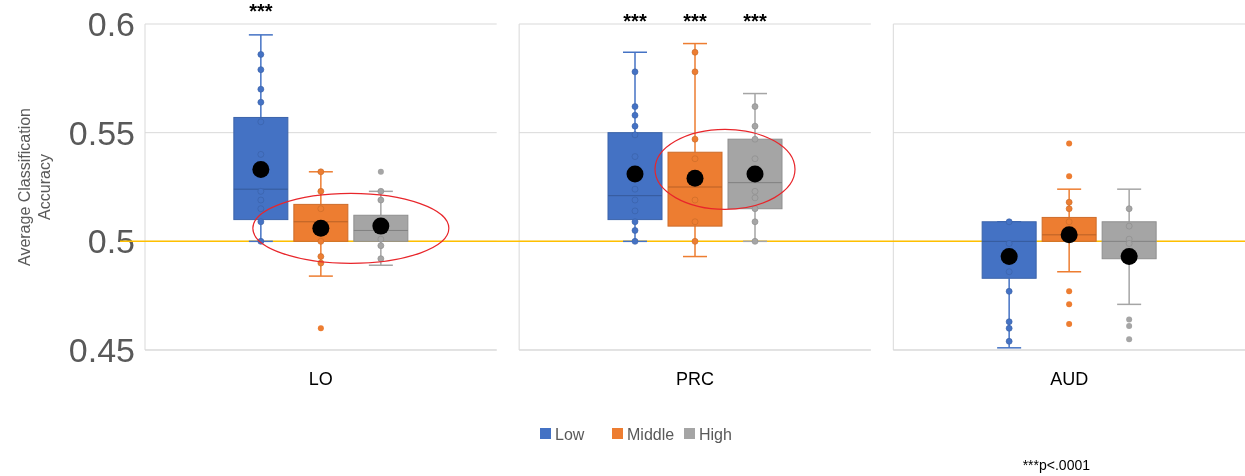 The width and height of the screenshot is (1245, 476). I want to click on y-tick-label: 0.6, so click(111, 23).